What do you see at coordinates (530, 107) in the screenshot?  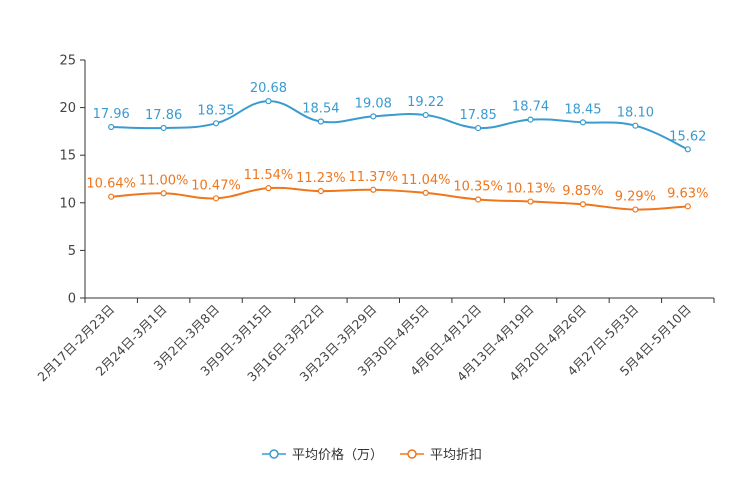 I see `data-label: 18.74` at bounding box center [530, 107].